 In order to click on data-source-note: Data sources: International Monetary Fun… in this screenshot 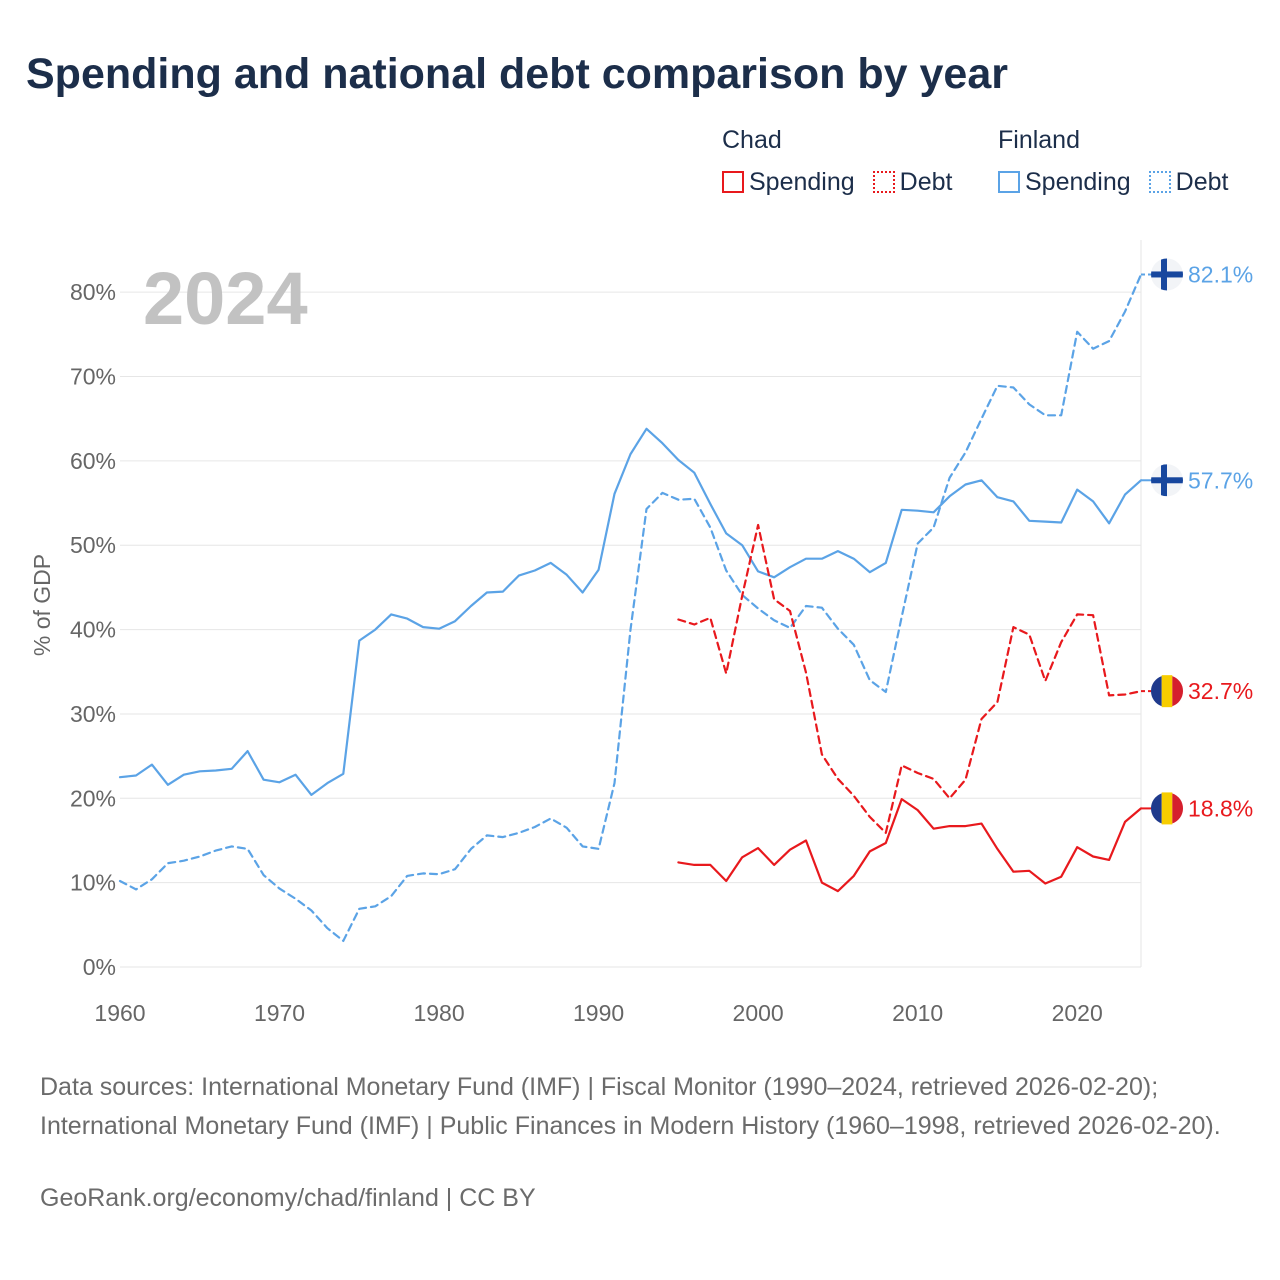, I will do `click(630, 1106)`.